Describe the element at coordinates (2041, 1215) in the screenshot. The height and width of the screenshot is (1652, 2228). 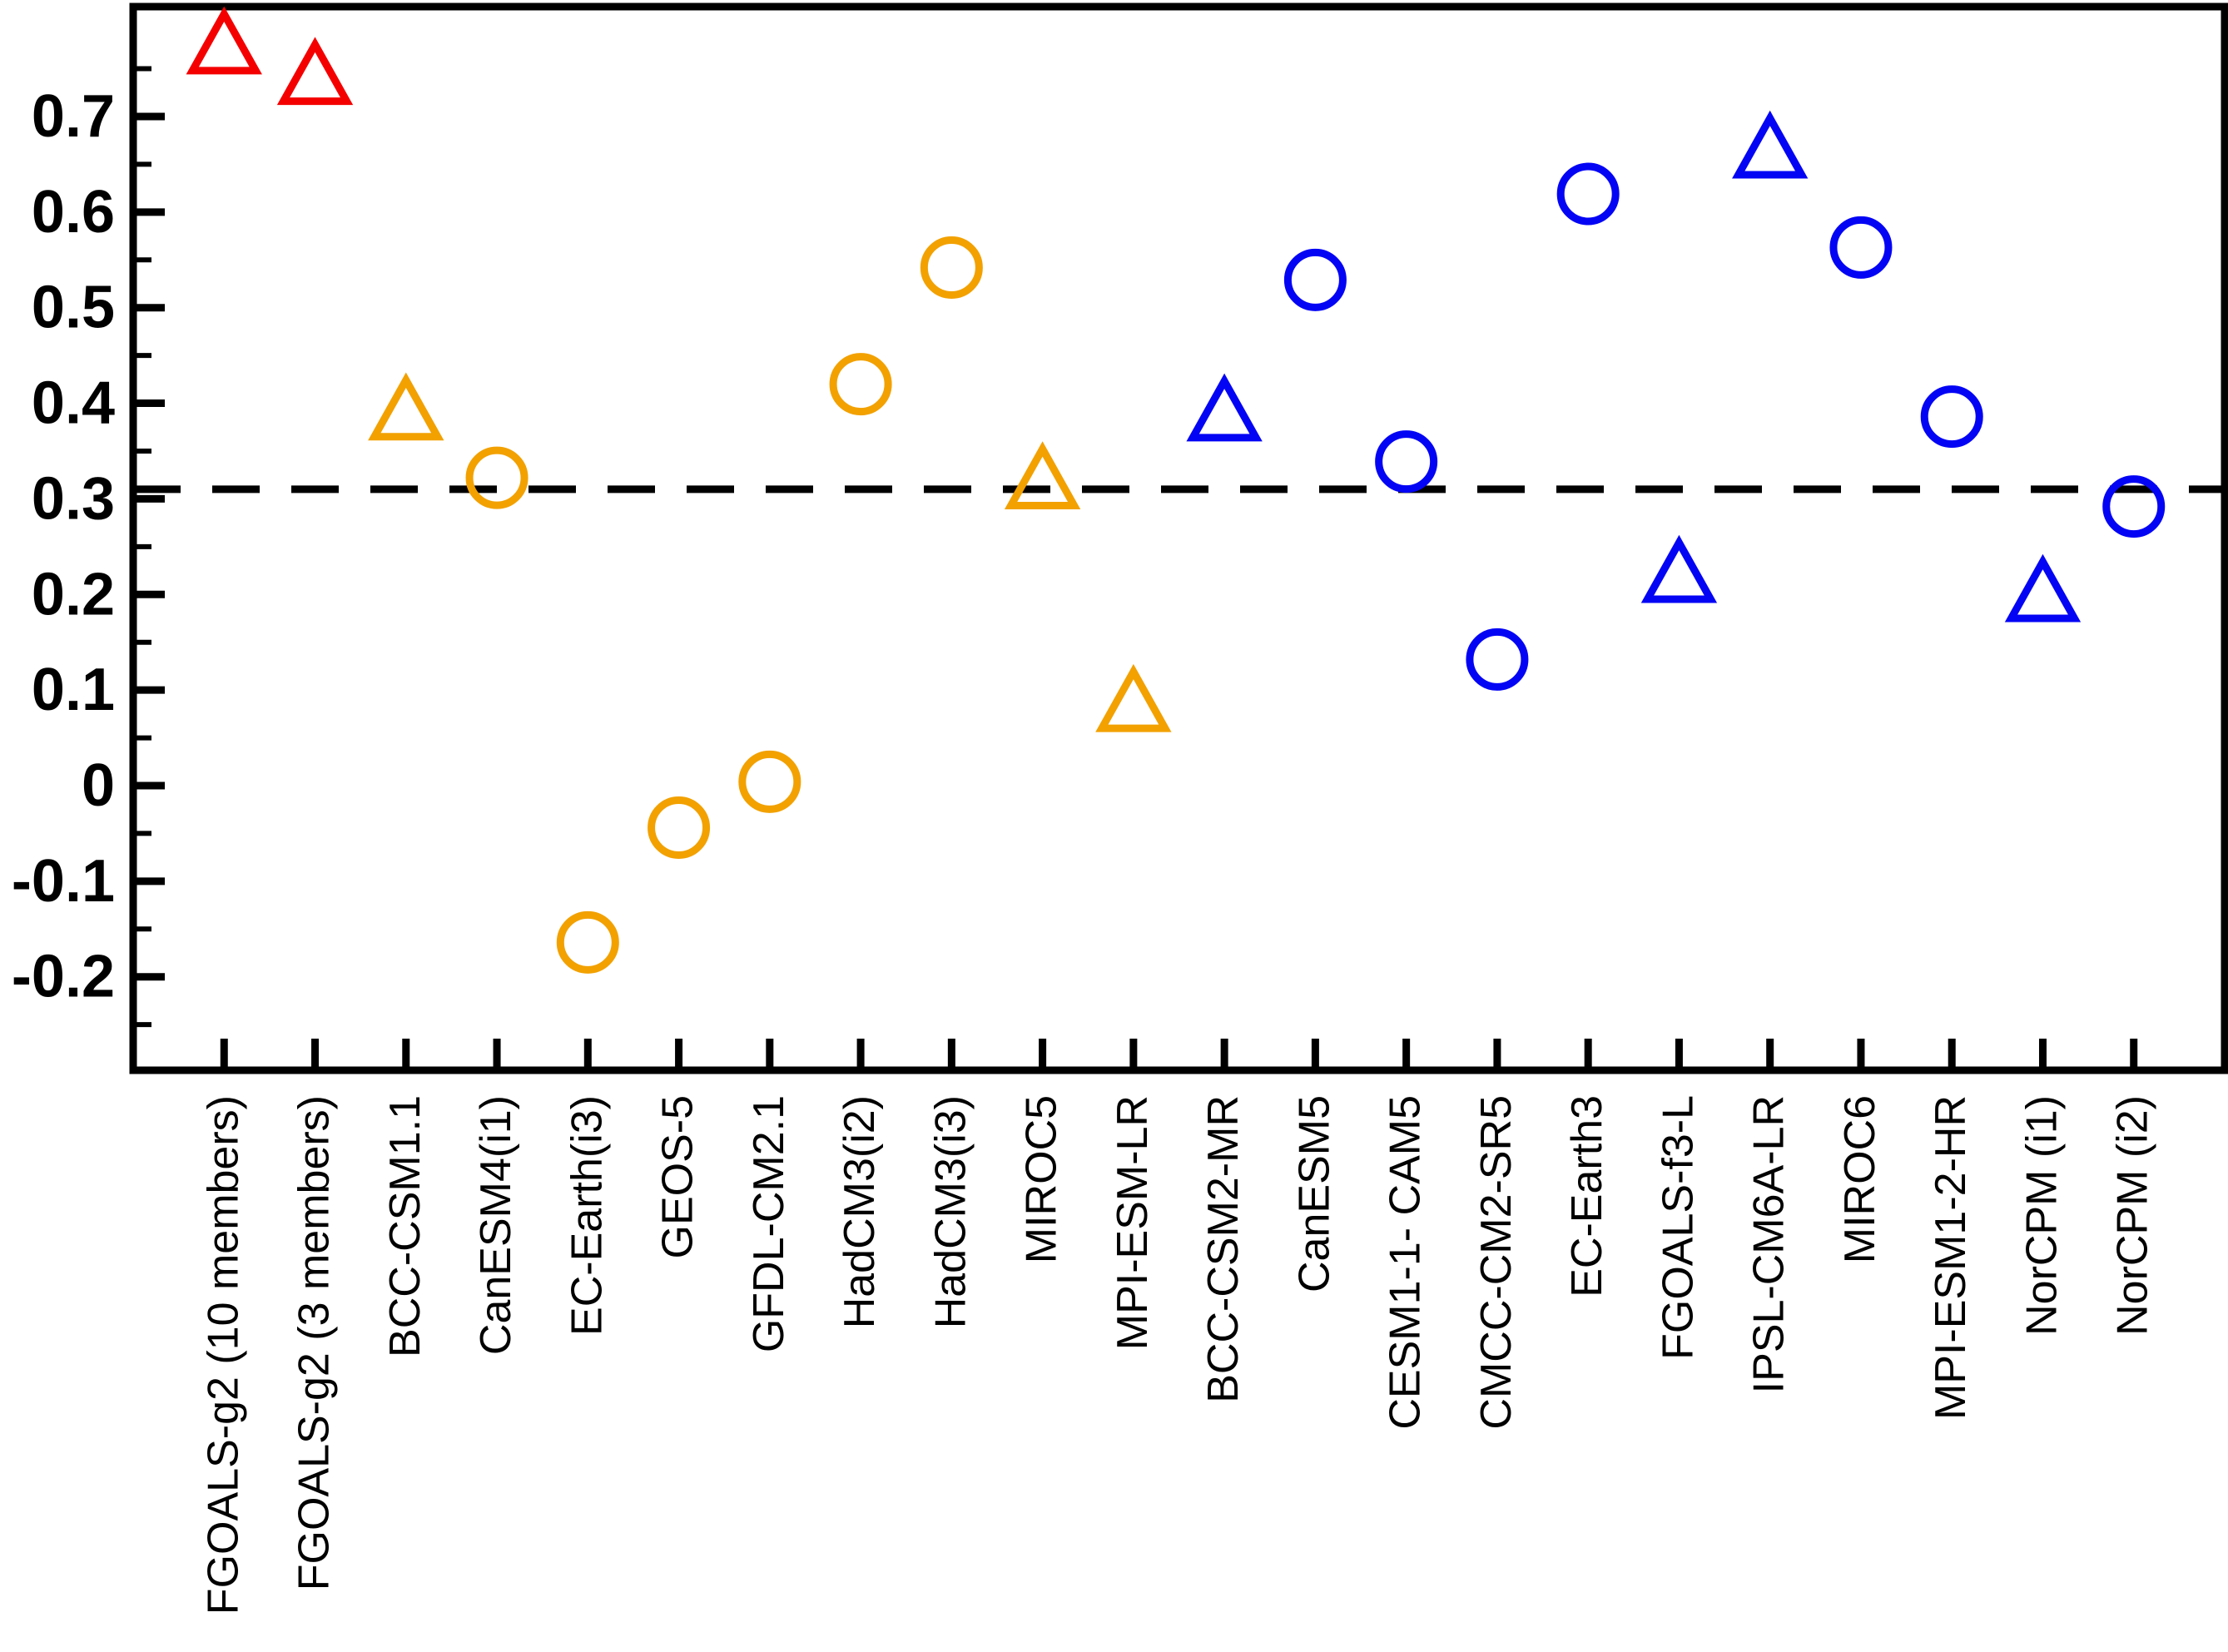
I see `x-tick-label: NorCPM (i1)` at that location.